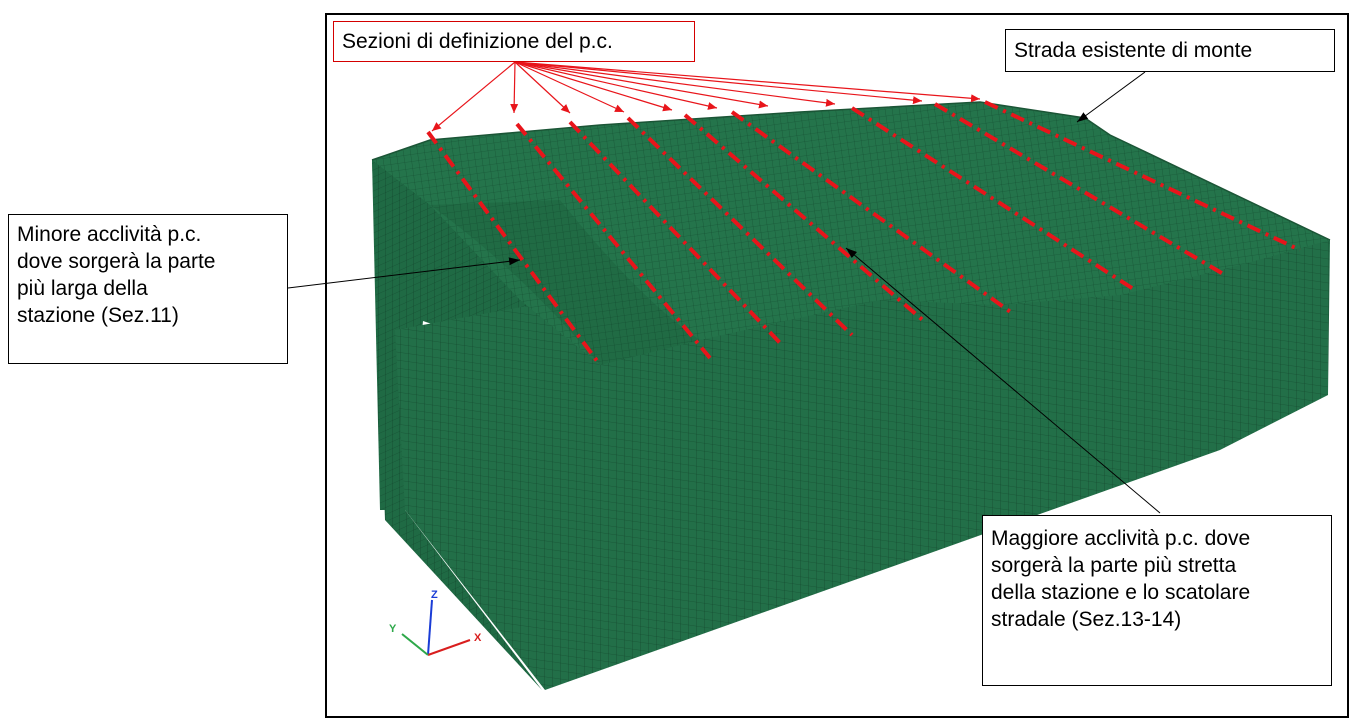  I want to click on callout-line: Maggiore acclività p.c. dove, so click(1121, 538).